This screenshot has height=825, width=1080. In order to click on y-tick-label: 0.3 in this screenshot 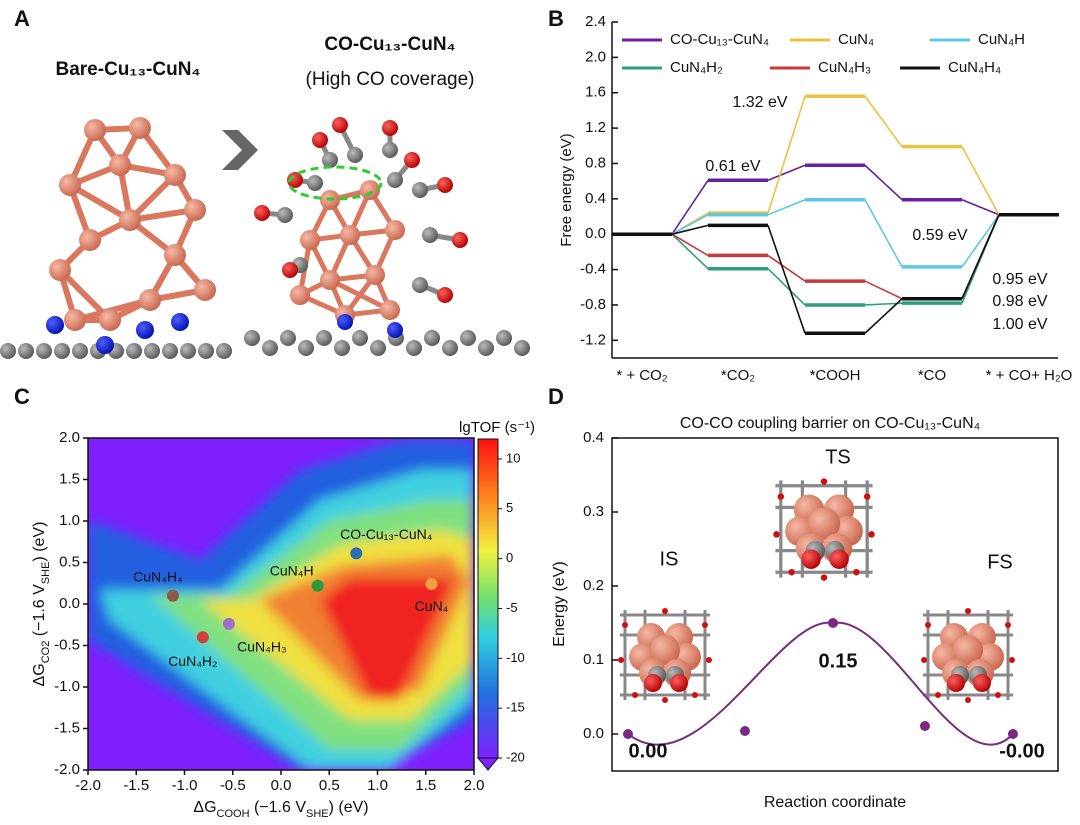, I will do `click(593, 511)`.